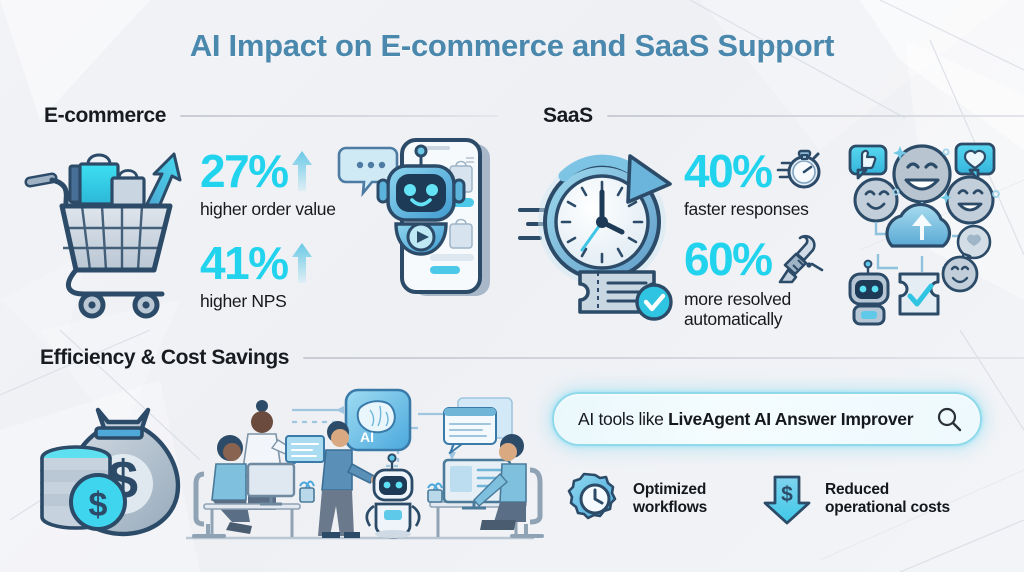  Describe the element at coordinates (568, 115) in the screenshot. I see `section-title-saas: SaaS` at that location.